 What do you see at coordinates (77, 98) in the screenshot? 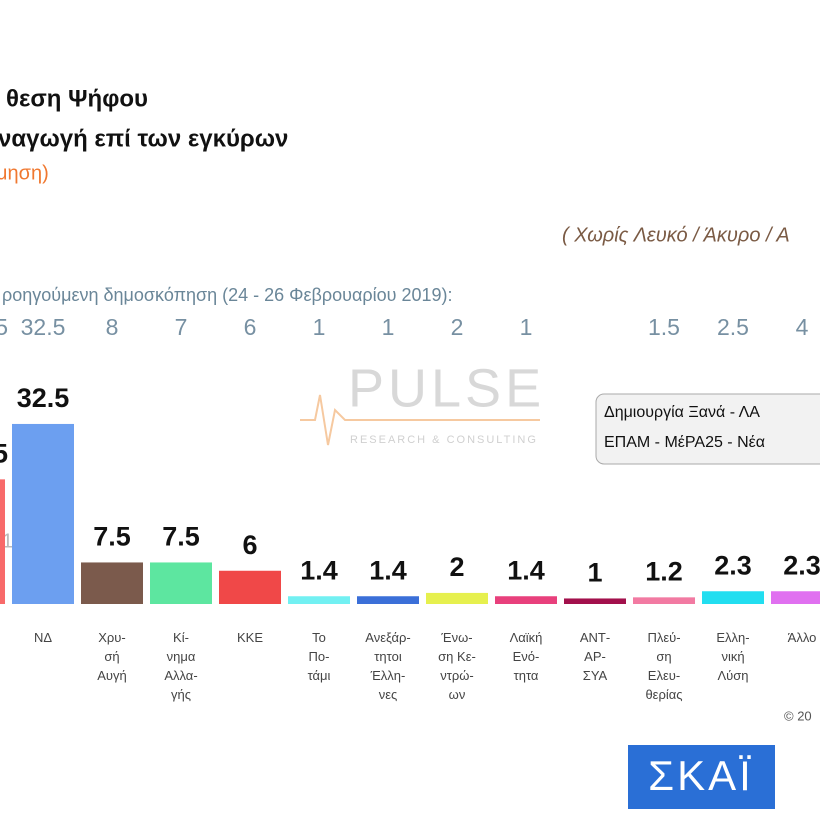
I see `title-line: θεση Ψήφου` at bounding box center [77, 98].